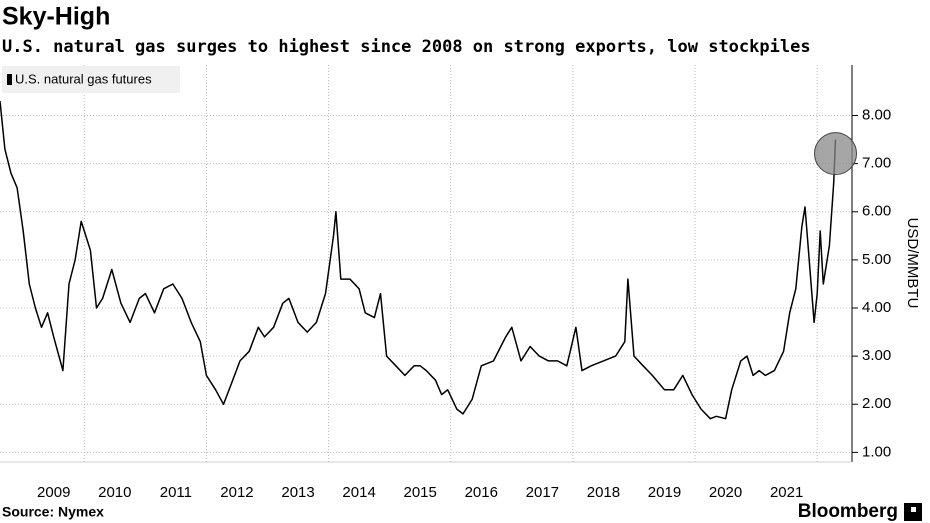 This screenshot has width=930, height=523. What do you see at coordinates (913, 509) in the screenshot?
I see `brand-icon-detail` at bounding box center [913, 509].